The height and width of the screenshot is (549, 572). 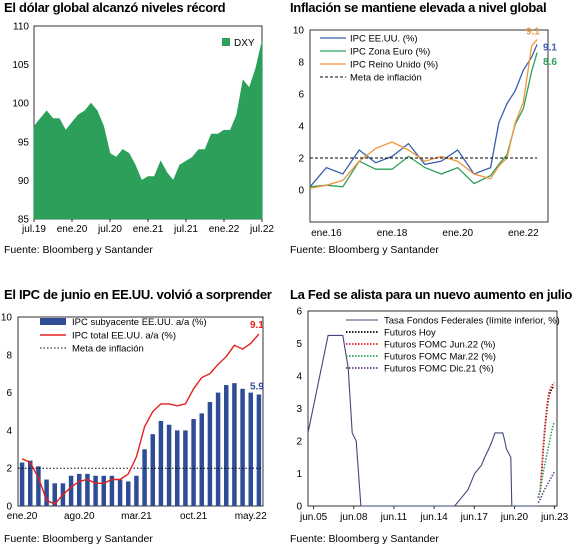 What do you see at coordinates (410, 333) in the screenshot?
I see `legend-label: Futuros Hoy` at bounding box center [410, 333].